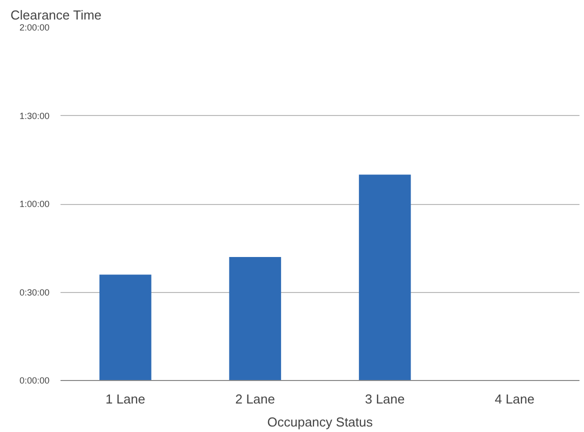  I want to click on x-tick-label: 3 Lane, so click(384, 399).